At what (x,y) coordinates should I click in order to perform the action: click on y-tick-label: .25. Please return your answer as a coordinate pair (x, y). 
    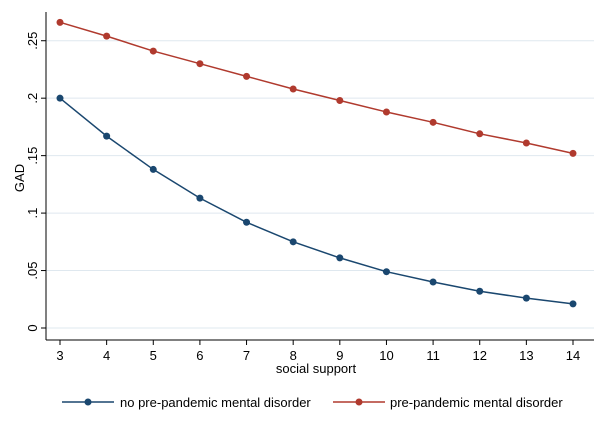
    Looking at the image, I should click on (32, 41).